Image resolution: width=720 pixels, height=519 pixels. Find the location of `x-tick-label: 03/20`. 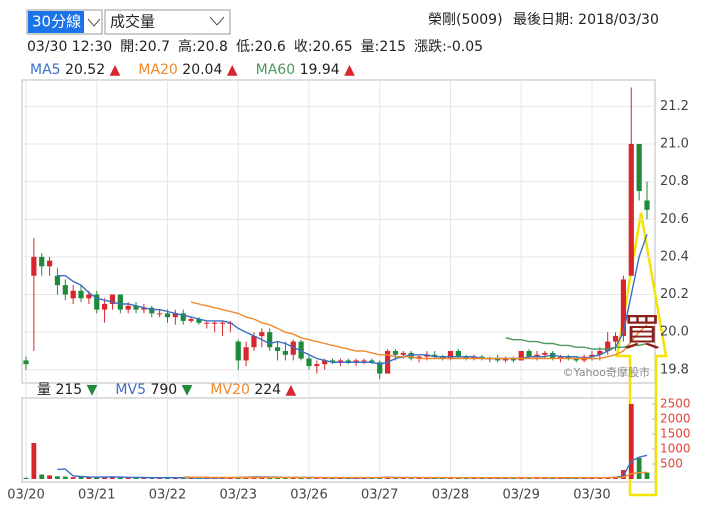

x-tick-label: 03/20 is located at coordinates (25, 495).